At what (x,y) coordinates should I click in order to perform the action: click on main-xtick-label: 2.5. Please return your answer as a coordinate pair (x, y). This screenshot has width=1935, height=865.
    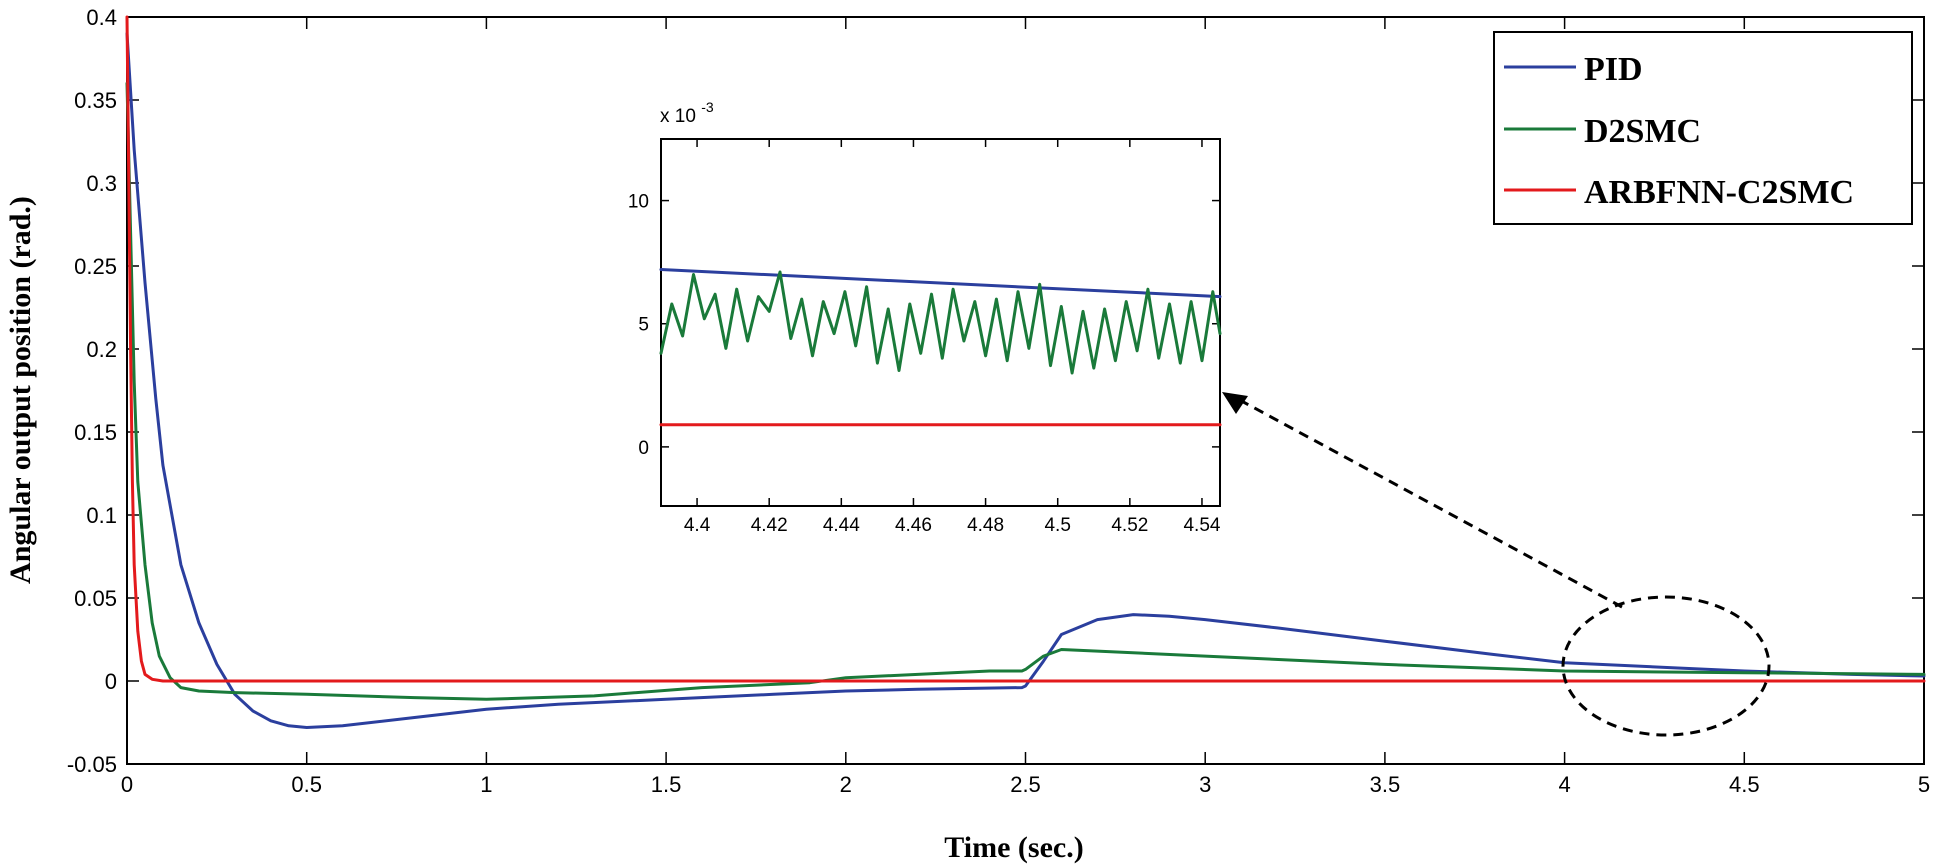
    Looking at the image, I should click on (1025, 784).